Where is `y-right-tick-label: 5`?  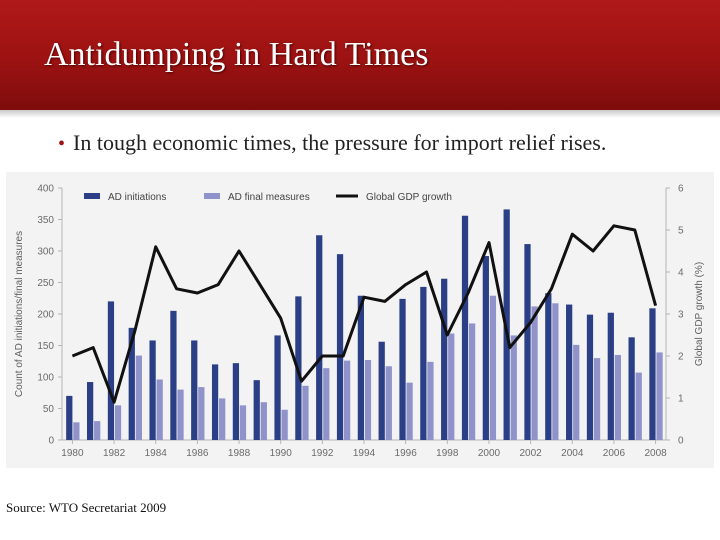
y-right-tick-label: 5 is located at coordinates (681, 231).